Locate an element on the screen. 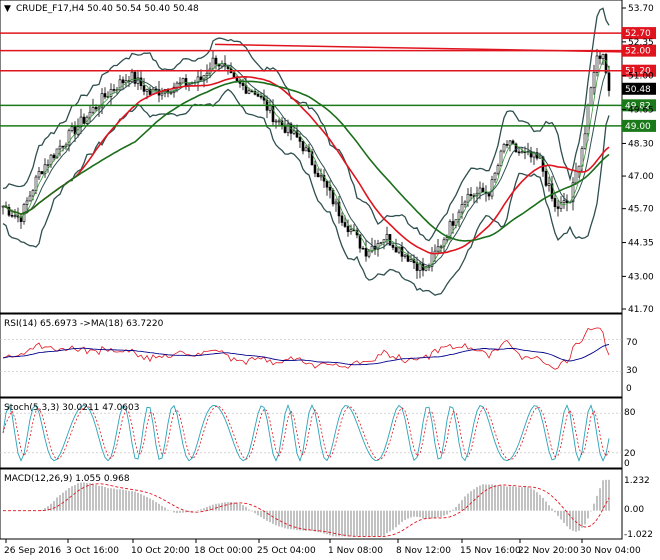  price-tick-label: 52.35 is located at coordinates (641, 43).